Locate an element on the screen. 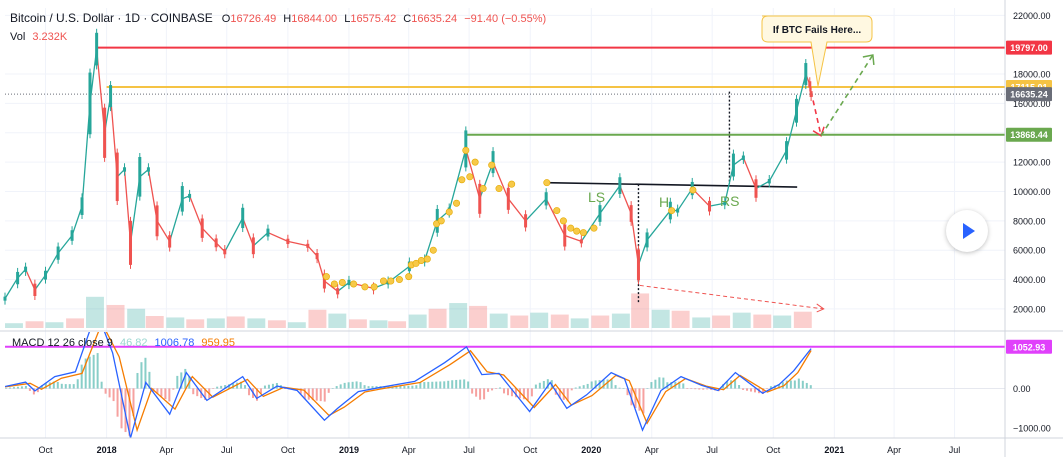 The height and width of the screenshot is (462, 1063). time-tick-label: 2021 is located at coordinates (834, 450).